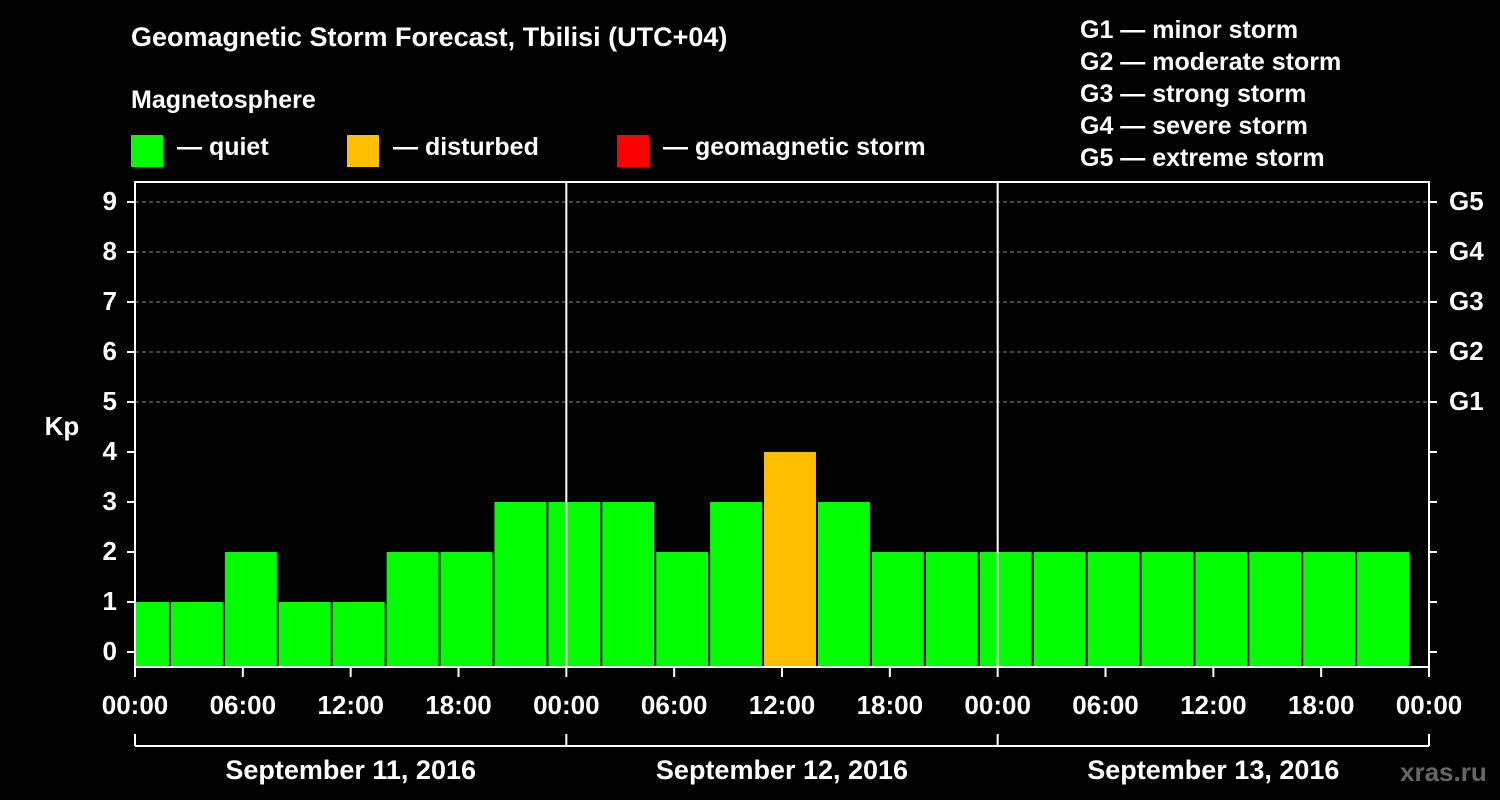  Describe the element at coordinates (1466, 401) in the screenshot. I see `g-level-label: G1` at that location.